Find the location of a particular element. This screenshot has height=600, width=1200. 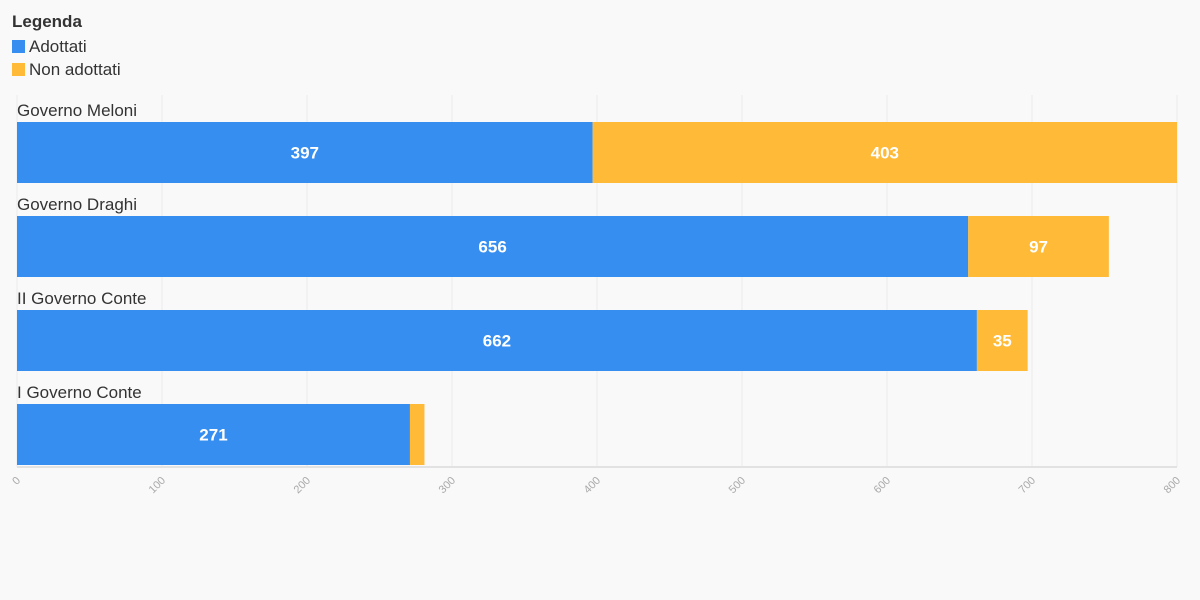

x-tick-label: 800 is located at coordinates (1172, 485).